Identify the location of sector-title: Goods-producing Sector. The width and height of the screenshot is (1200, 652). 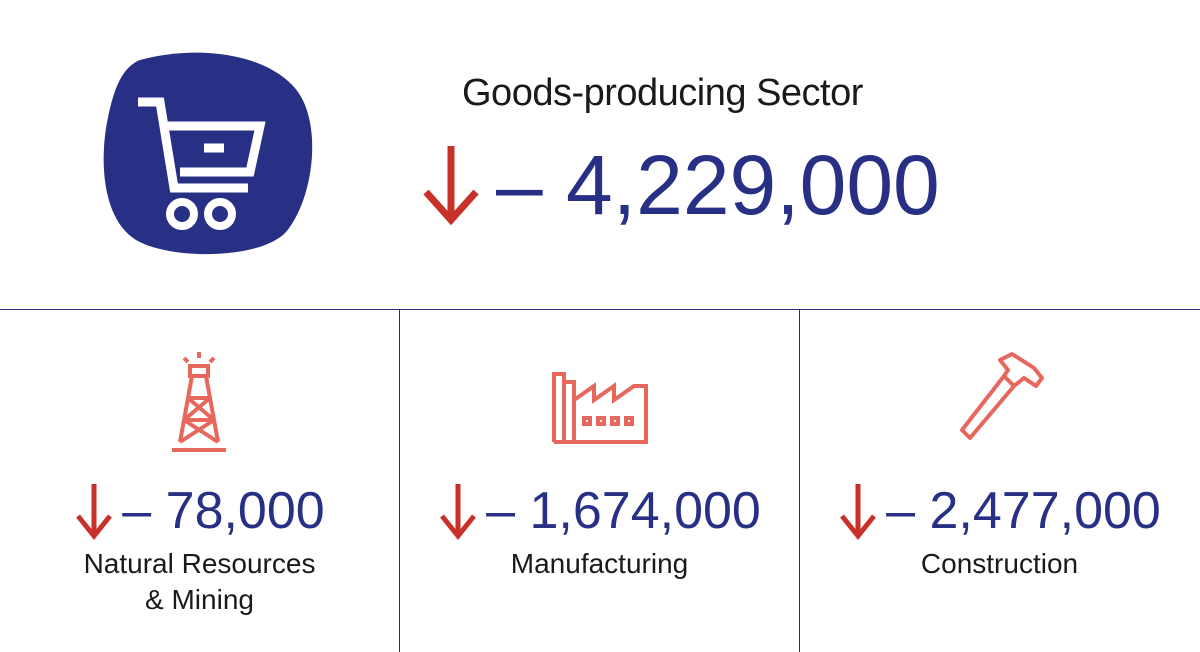
(662, 93).